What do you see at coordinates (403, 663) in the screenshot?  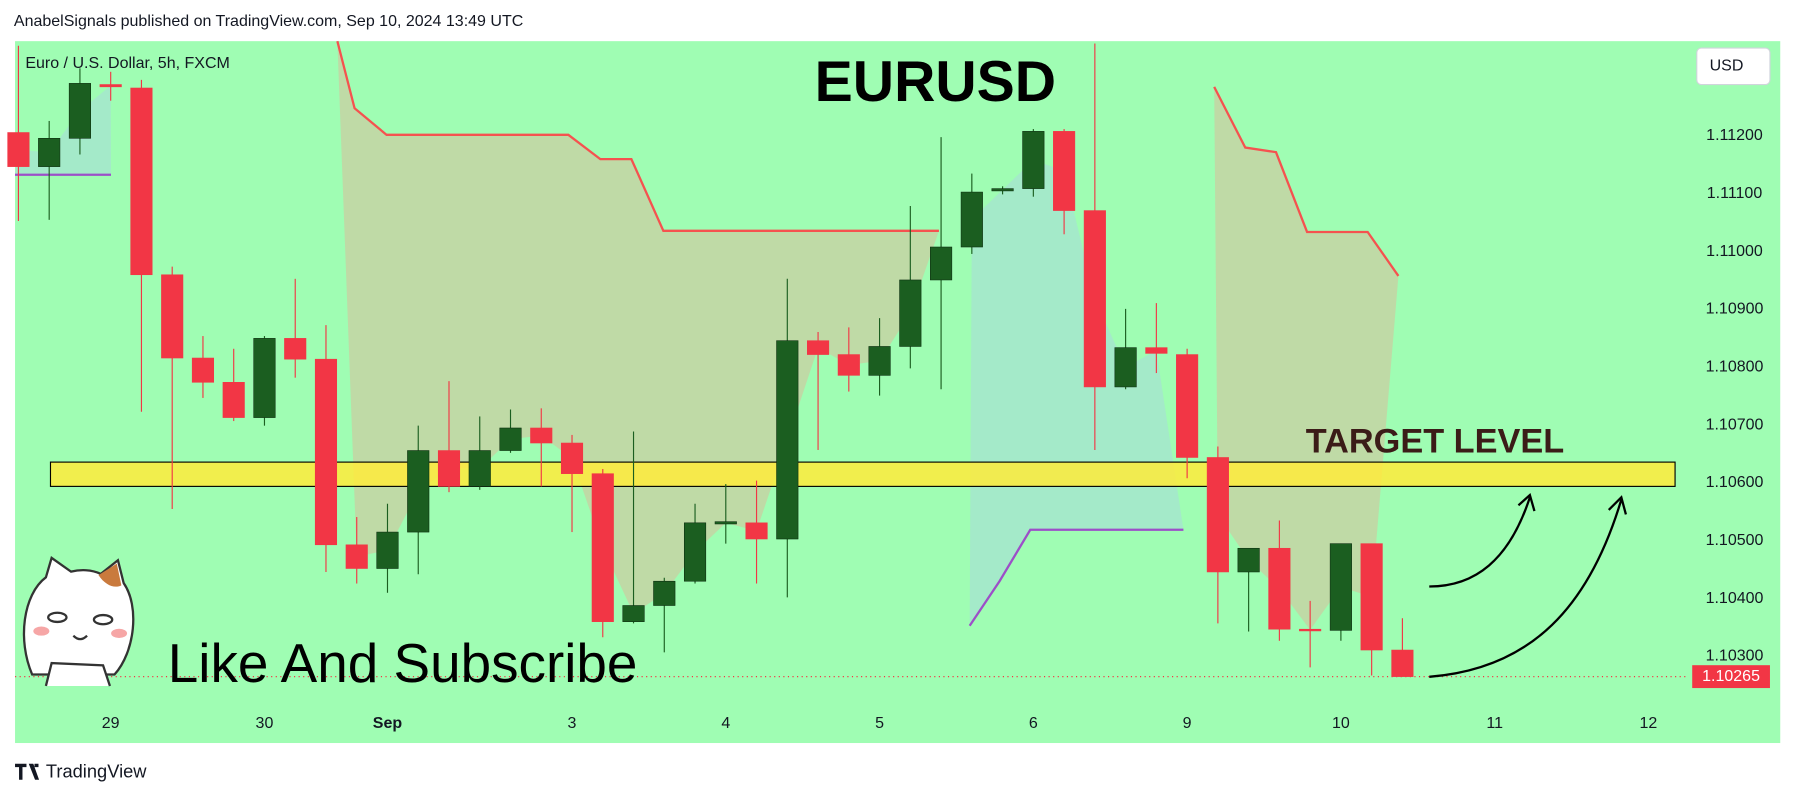 I see `subscribe-annotation: Like And Subscribe` at bounding box center [403, 663].